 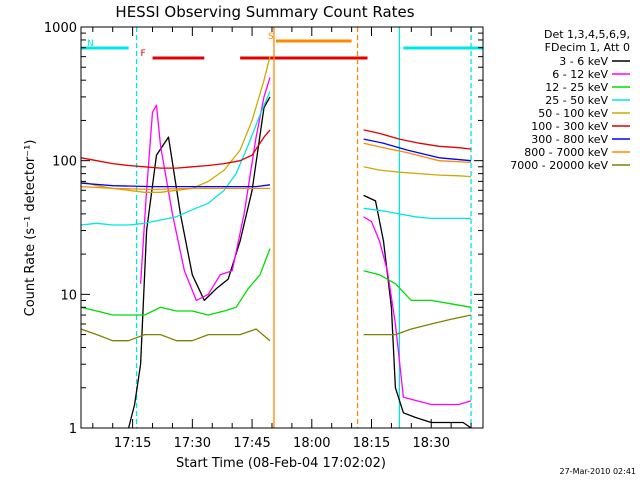 I want to click on x-tick-label: 17:15, so click(x=132, y=443).